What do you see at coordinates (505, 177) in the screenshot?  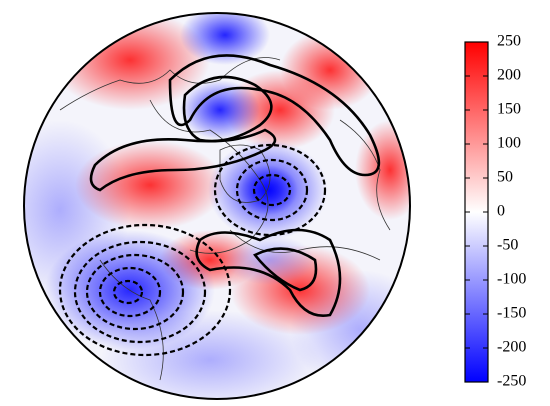 I see `colorbar-tick-label: 50` at bounding box center [505, 177].